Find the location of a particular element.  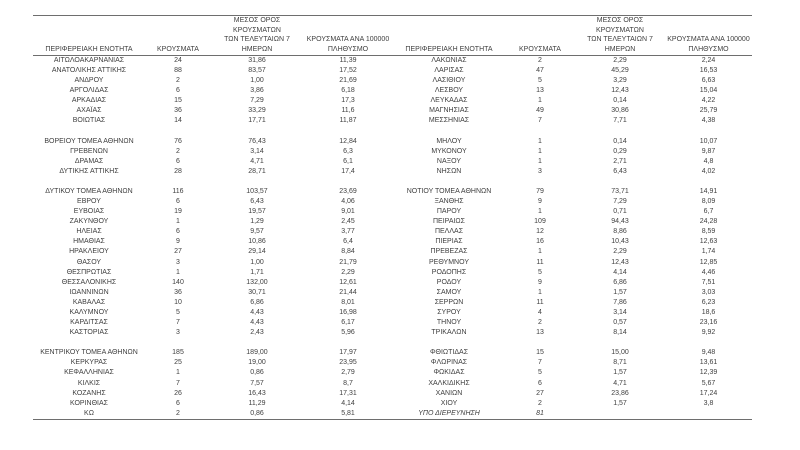

value-cell: 4,8 is located at coordinates (708, 161).